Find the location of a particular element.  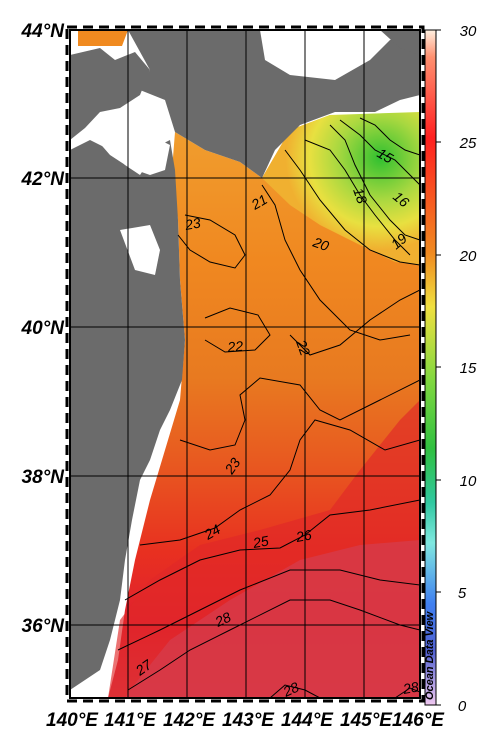

contour-label: 26 is located at coordinates (303, 535).